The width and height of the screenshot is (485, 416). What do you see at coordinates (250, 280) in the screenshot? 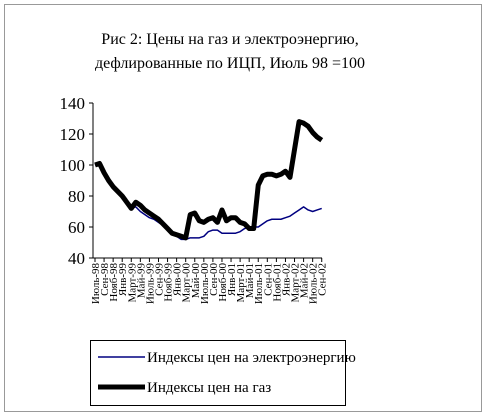
I see `x-tick-label: Май-01` at bounding box center [250, 280].